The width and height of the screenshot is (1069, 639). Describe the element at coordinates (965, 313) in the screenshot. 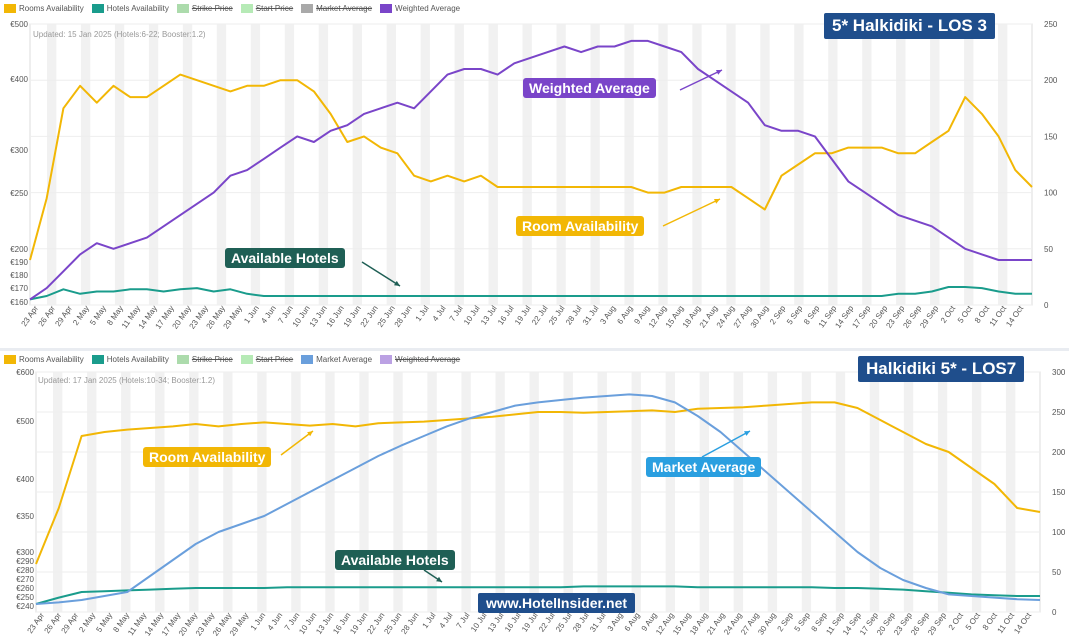

I see `x-tick-label: 5 Oct` at that location.